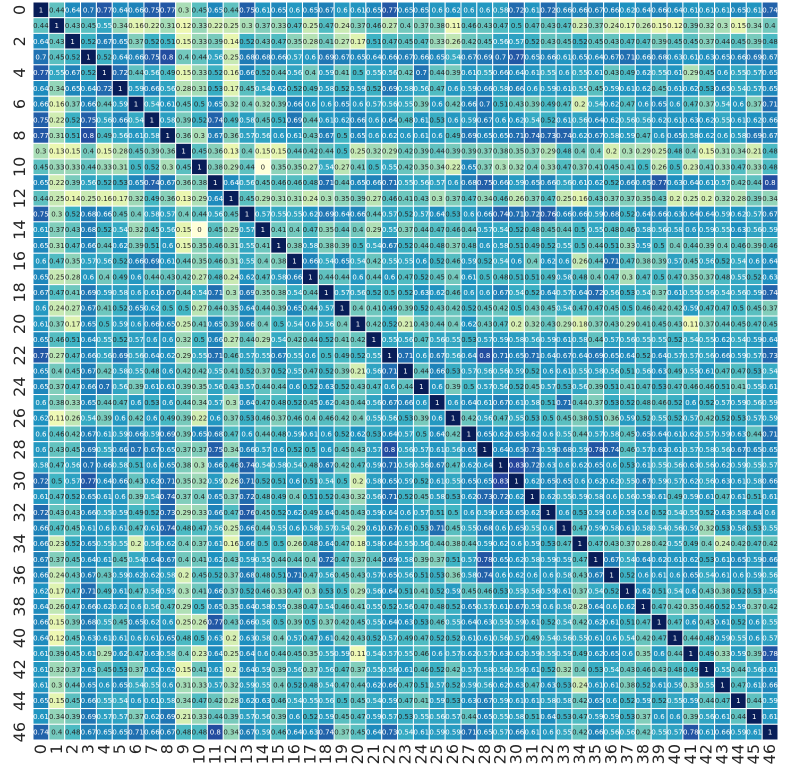 The image size is (788, 775). Describe the element at coordinates (642, 754) in the screenshot. I see `x-tick-label-38: 38` at that location.